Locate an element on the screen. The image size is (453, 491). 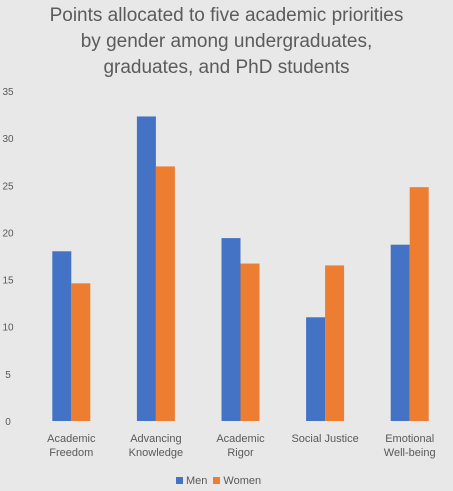
y-tick-label: 20 is located at coordinates (8, 233).